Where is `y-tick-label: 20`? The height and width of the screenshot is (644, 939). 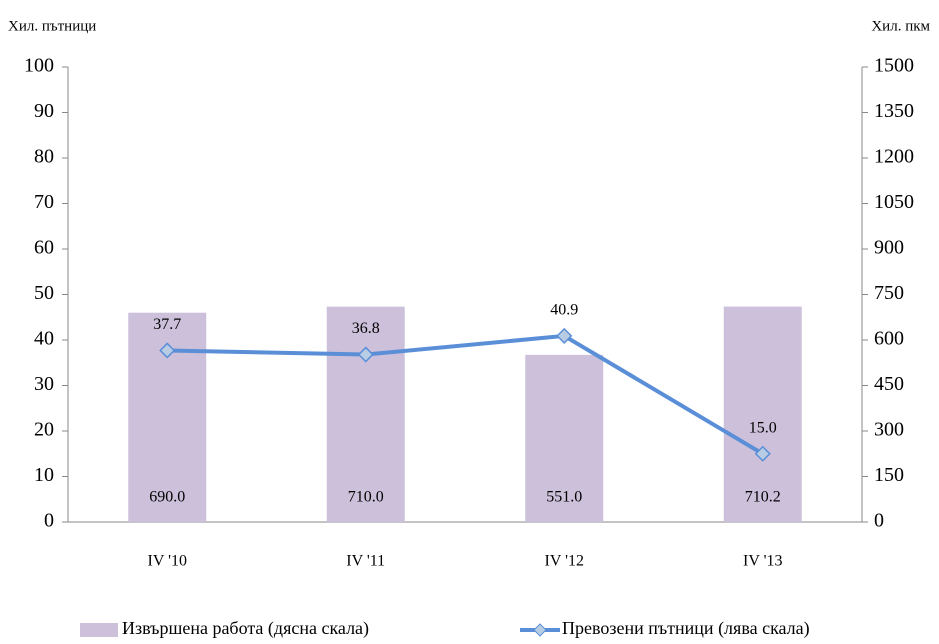
y-tick-label: 20 is located at coordinates (44, 430).